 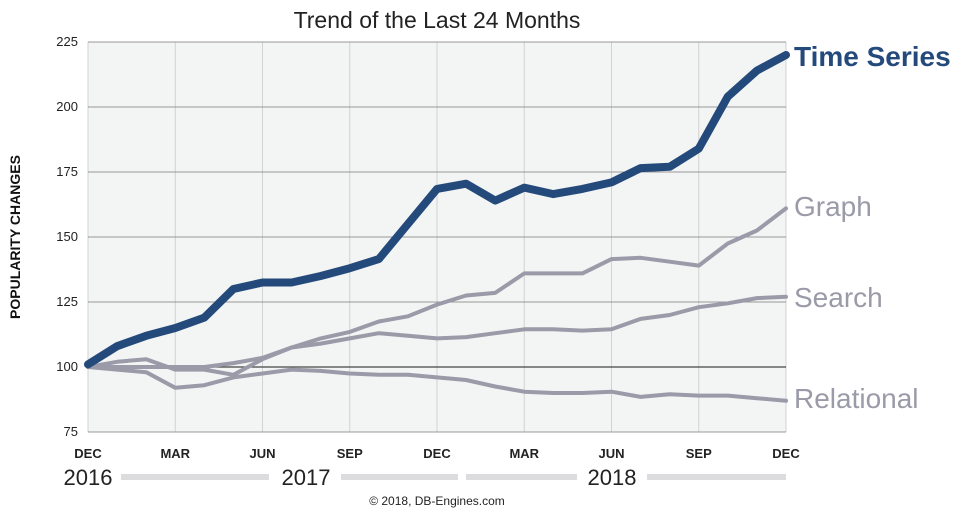 I want to click on series-line-search, so click(x=437, y=331).